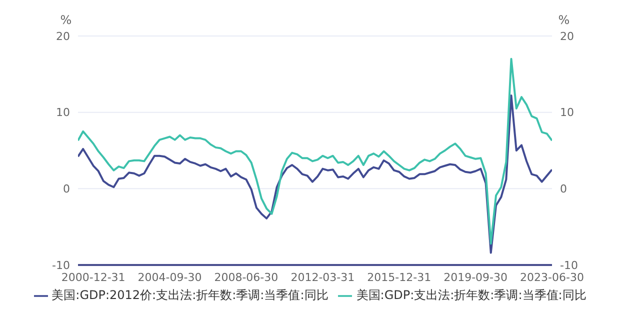 The image size is (630, 315). Describe the element at coordinates (66, 20) in the screenshot. I see `y-axis-title: %` at that location.